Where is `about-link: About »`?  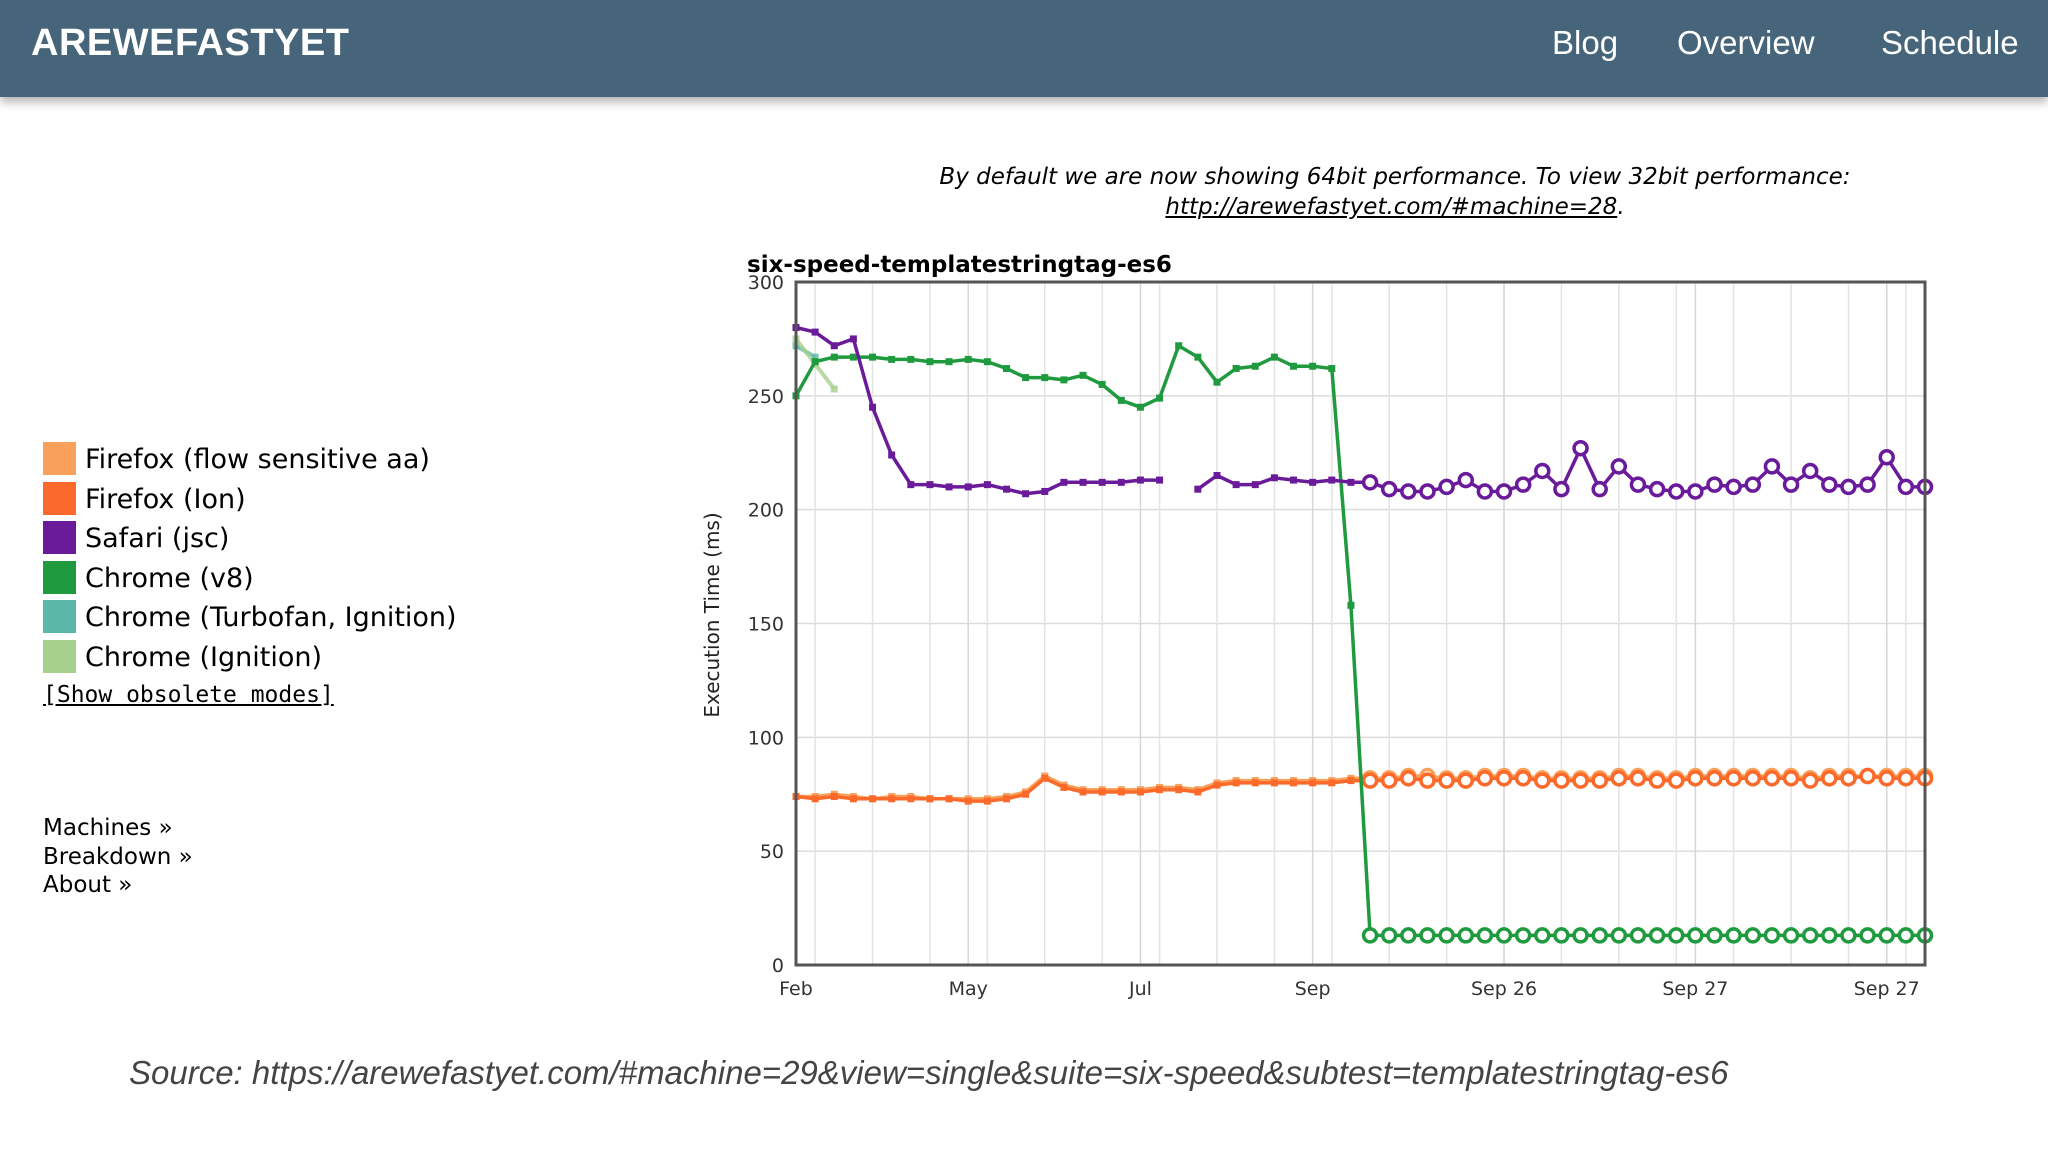 about-link: About » is located at coordinates (88, 885).